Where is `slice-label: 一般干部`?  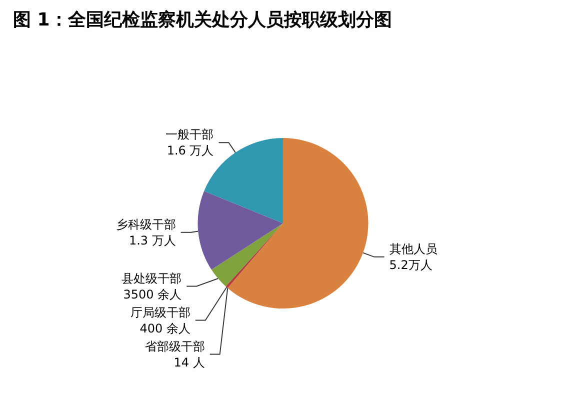 slice-label: 一般干部 is located at coordinates (190, 135).